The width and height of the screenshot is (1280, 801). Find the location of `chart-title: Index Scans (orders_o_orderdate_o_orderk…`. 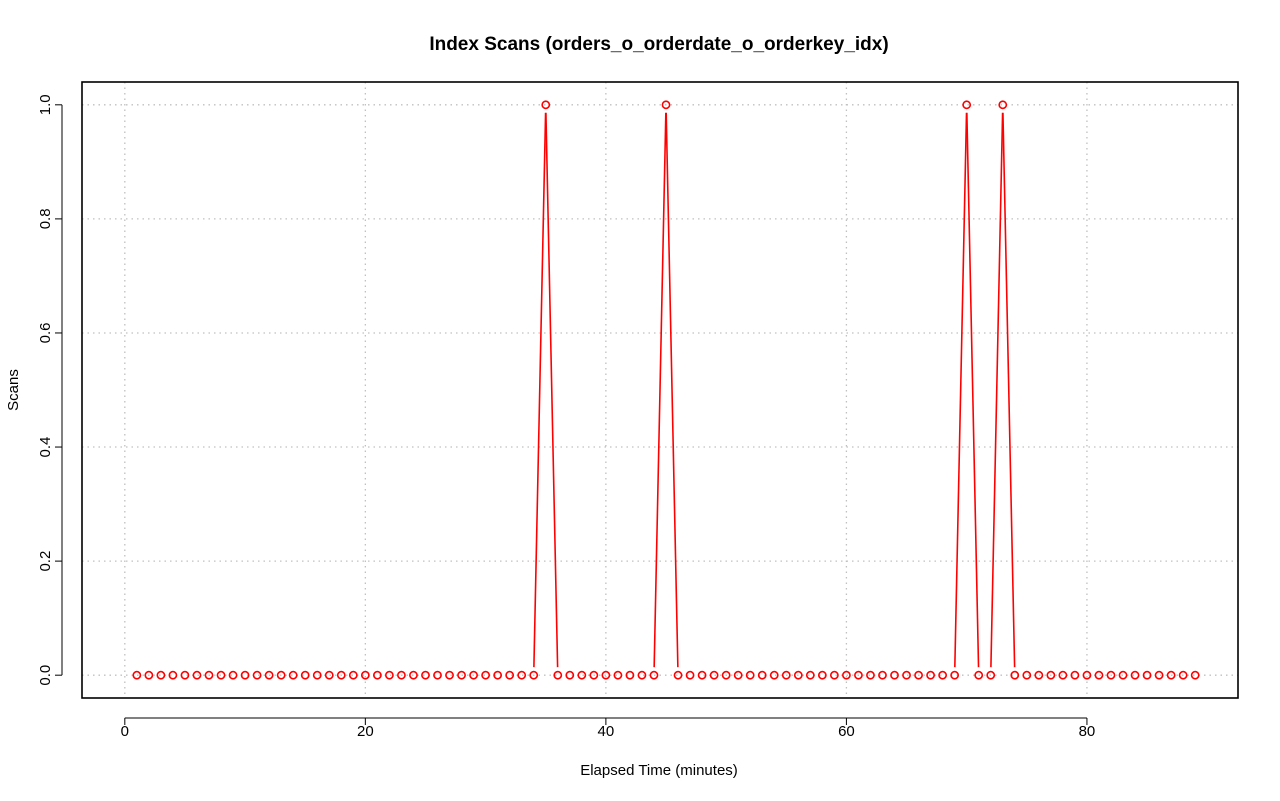

chart-title: Index Scans (orders_o_orderdate_o_orderk… is located at coordinates (658, 44).